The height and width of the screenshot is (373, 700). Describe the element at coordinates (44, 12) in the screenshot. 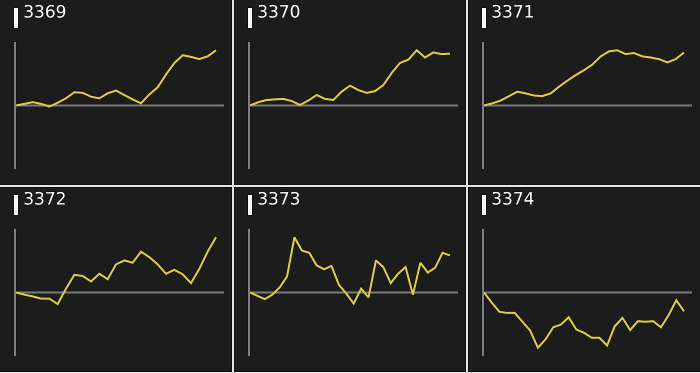

I see `chart-title: 3369` at that location.